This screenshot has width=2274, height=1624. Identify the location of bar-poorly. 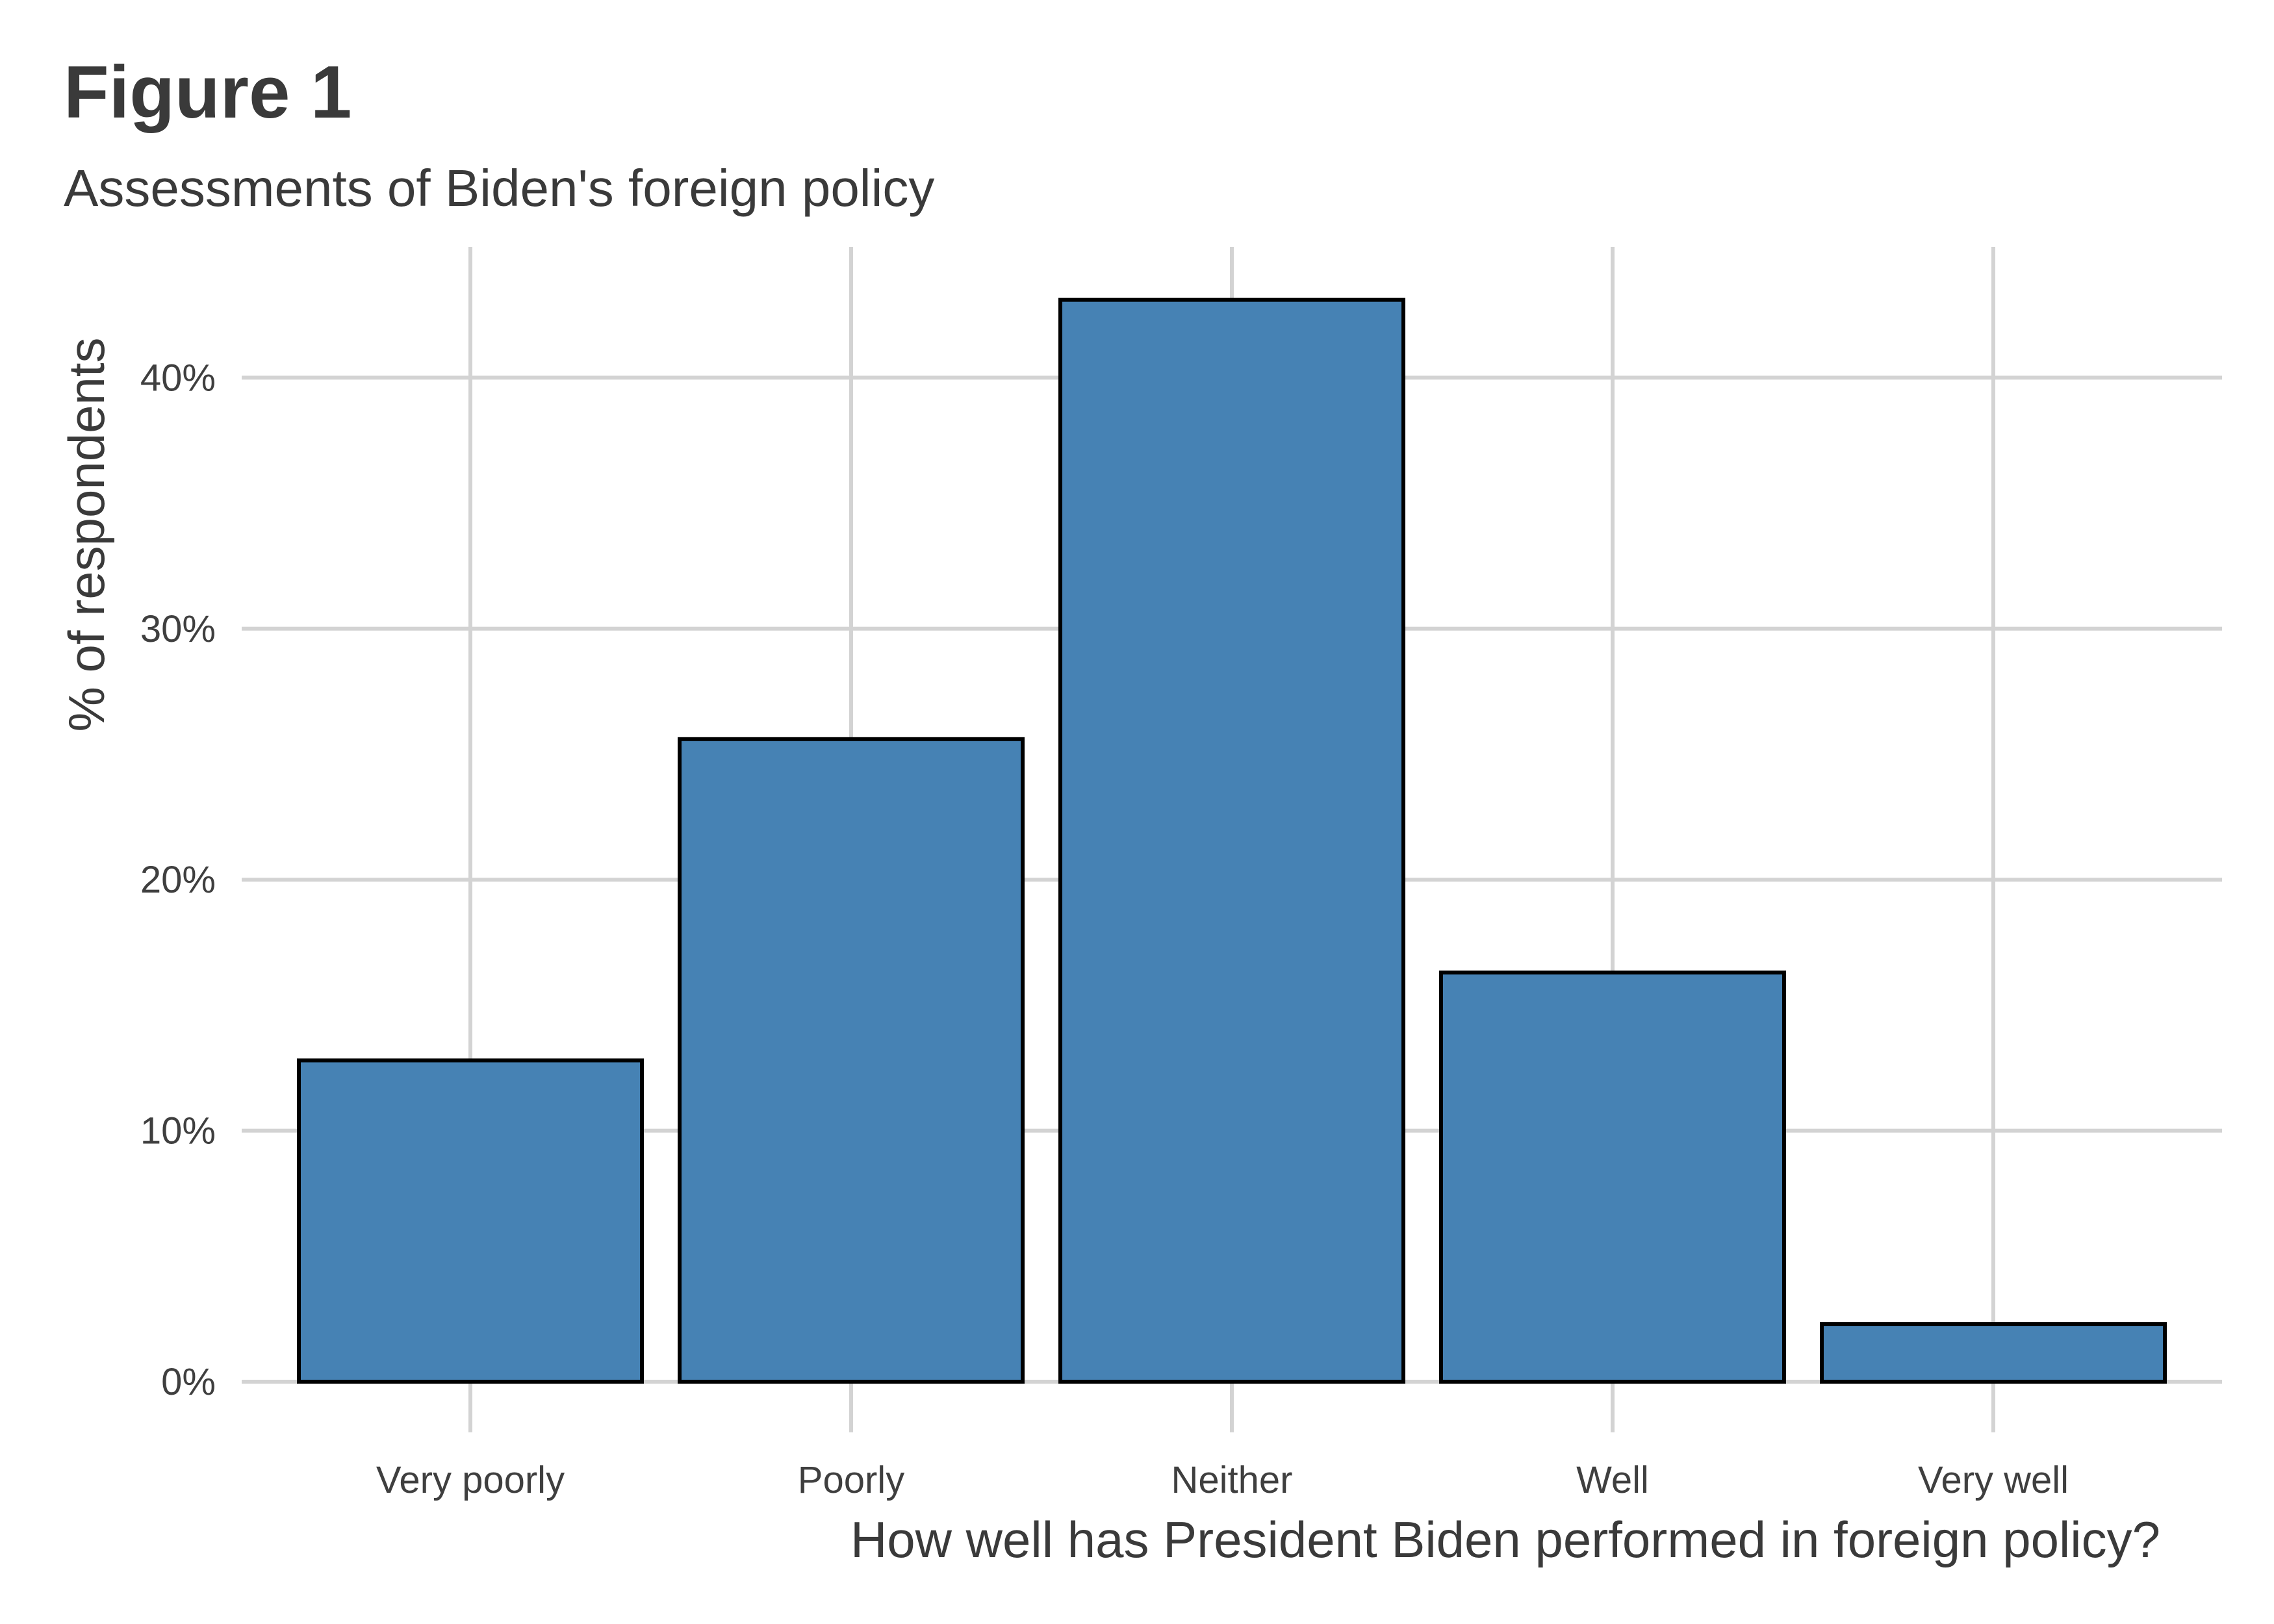
(851, 1060).